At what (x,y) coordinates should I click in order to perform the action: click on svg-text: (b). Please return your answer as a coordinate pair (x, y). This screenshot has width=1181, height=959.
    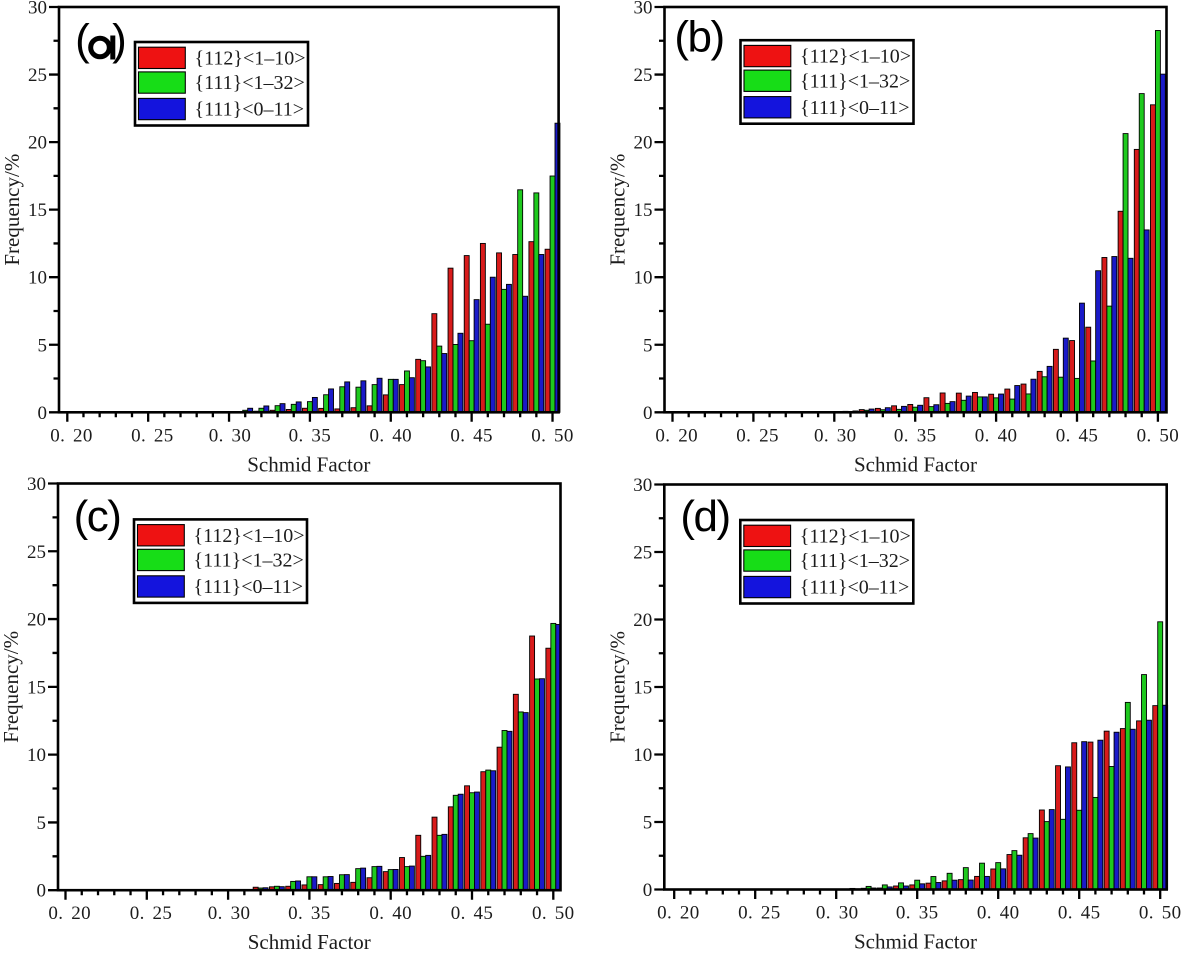
    Looking at the image, I should click on (698, 37).